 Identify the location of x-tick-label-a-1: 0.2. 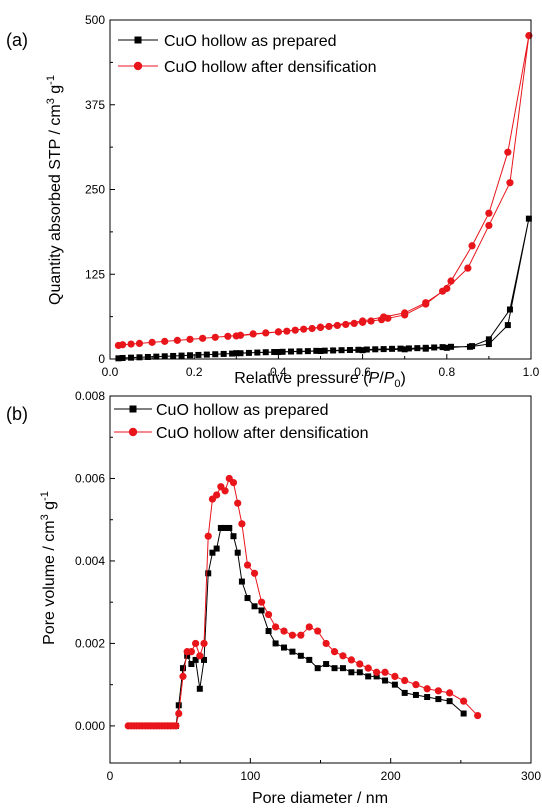
(194, 372).